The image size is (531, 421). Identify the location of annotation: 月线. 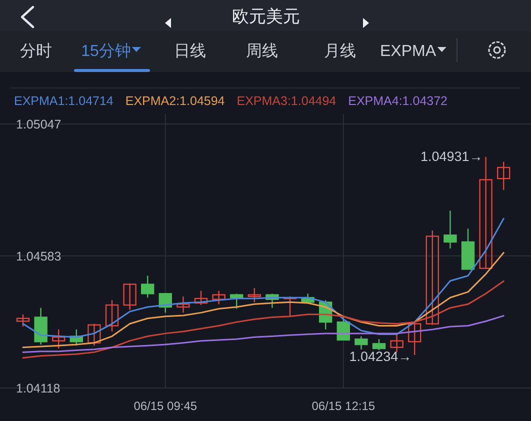
(340, 51).